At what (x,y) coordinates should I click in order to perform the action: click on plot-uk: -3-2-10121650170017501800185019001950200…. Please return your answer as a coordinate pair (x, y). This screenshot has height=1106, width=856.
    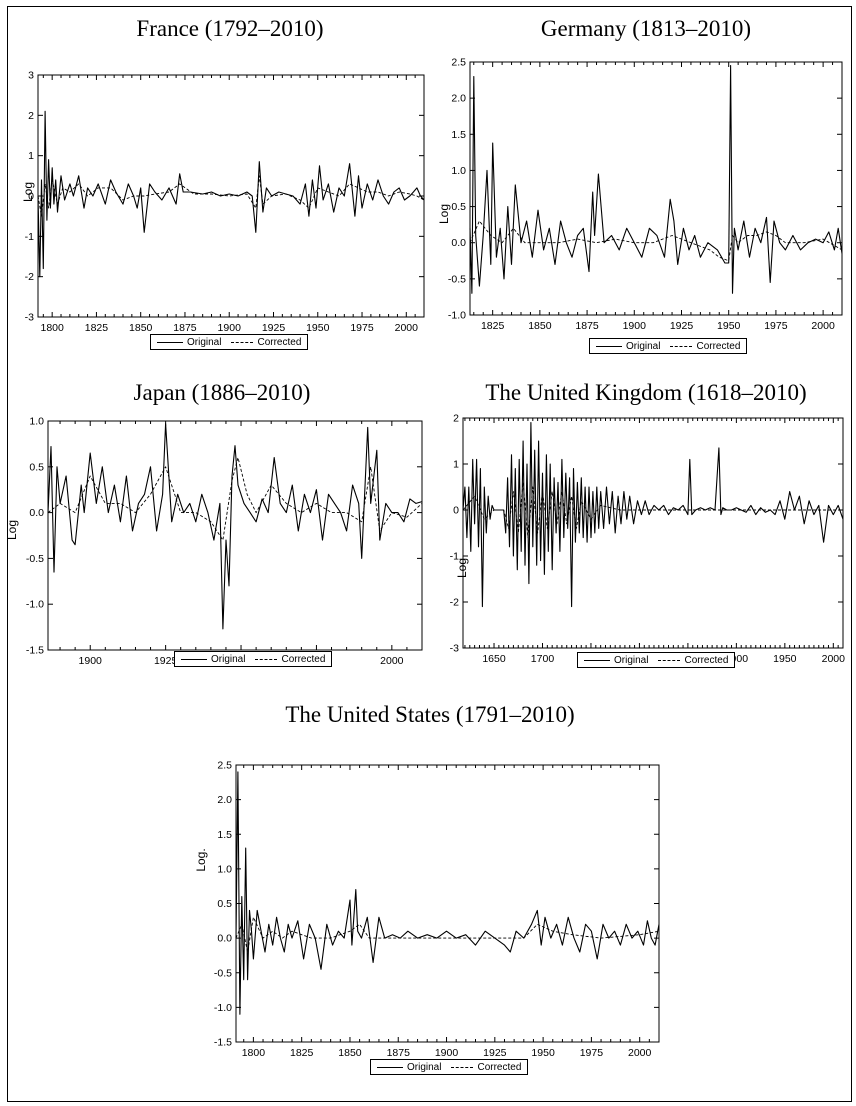
    Looking at the image, I should click on (647, 539).